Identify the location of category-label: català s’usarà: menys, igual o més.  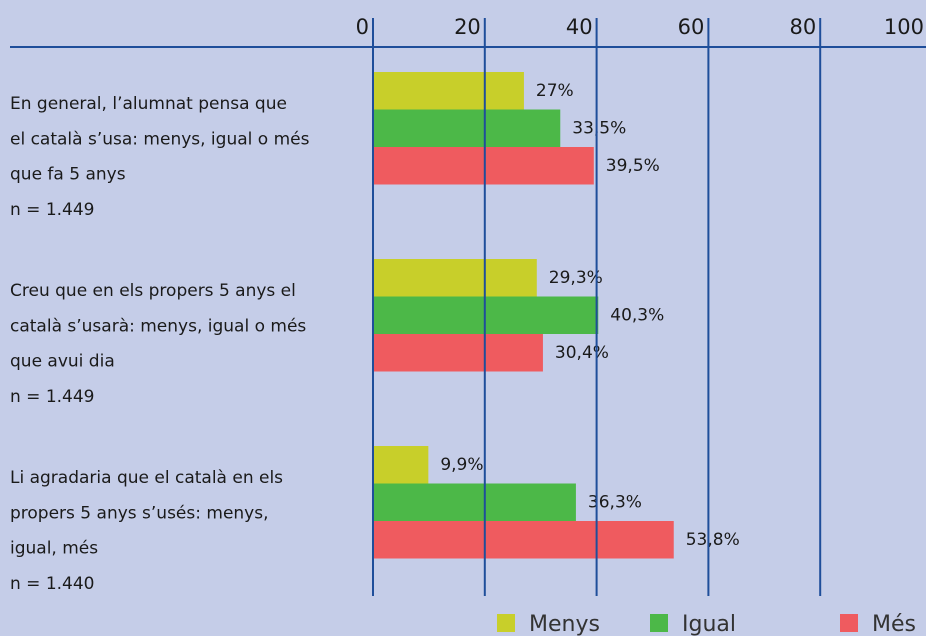
(158, 326).